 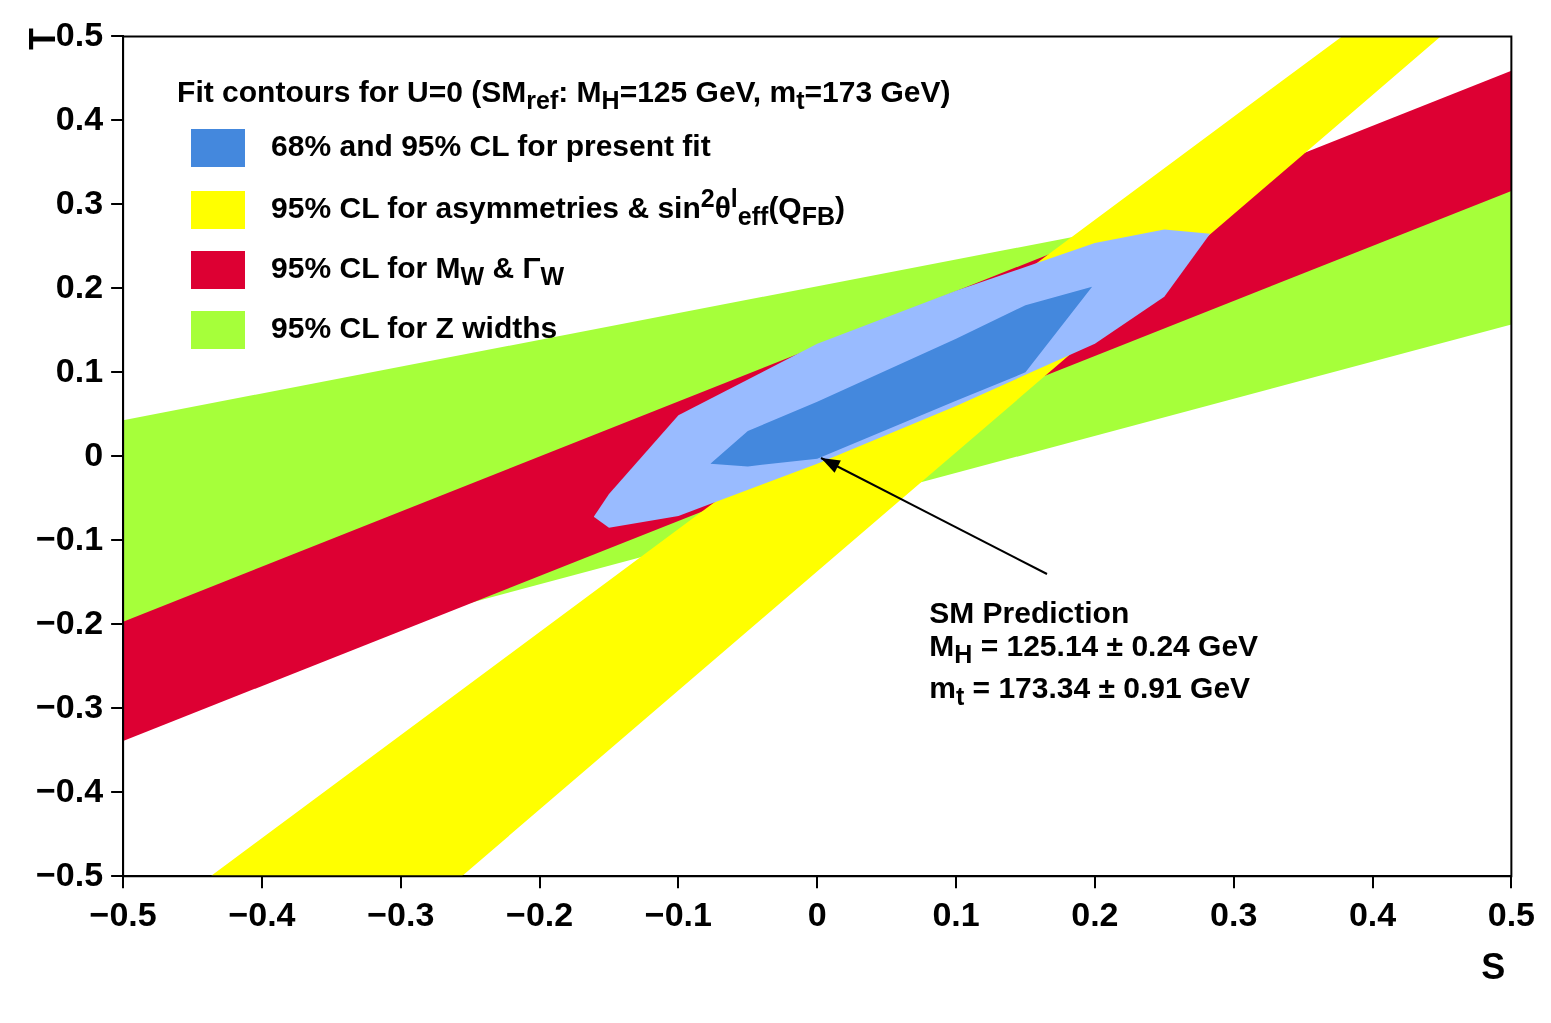 What do you see at coordinates (564, 95) in the screenshot?
I see `legend-title: Fit contours for U=0 (SM$_{ref}$: M$_{H}$=125 GeV, m$_{t}$=173 GeV)` at bounding box center [564, 95].